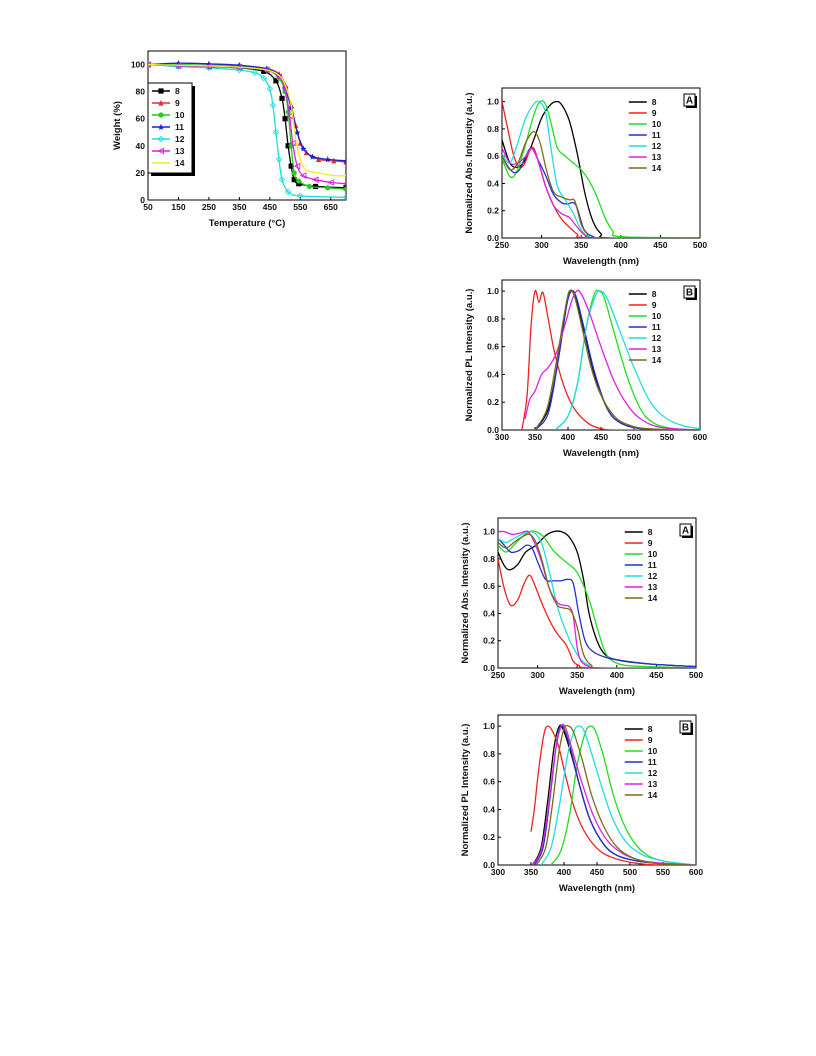 This screenshot has height=1056, width=816. I want to click on pl1-x-tick-label: 350, so click(535, 437).